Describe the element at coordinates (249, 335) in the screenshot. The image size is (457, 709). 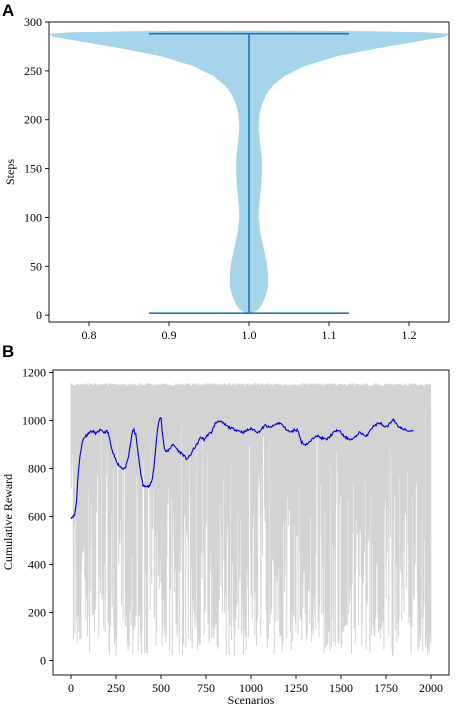
I see `x-tick-label: 1.0` at that location.